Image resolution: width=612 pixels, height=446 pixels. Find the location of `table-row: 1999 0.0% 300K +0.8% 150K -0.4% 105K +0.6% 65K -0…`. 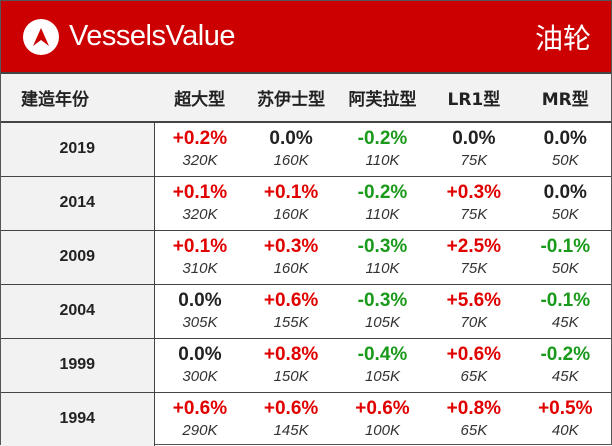

table-row: 1999 0.0% 300K +0.8% 150K -0.4% 105K +0.6% 65K -0… is located at coordinates (306, 365).